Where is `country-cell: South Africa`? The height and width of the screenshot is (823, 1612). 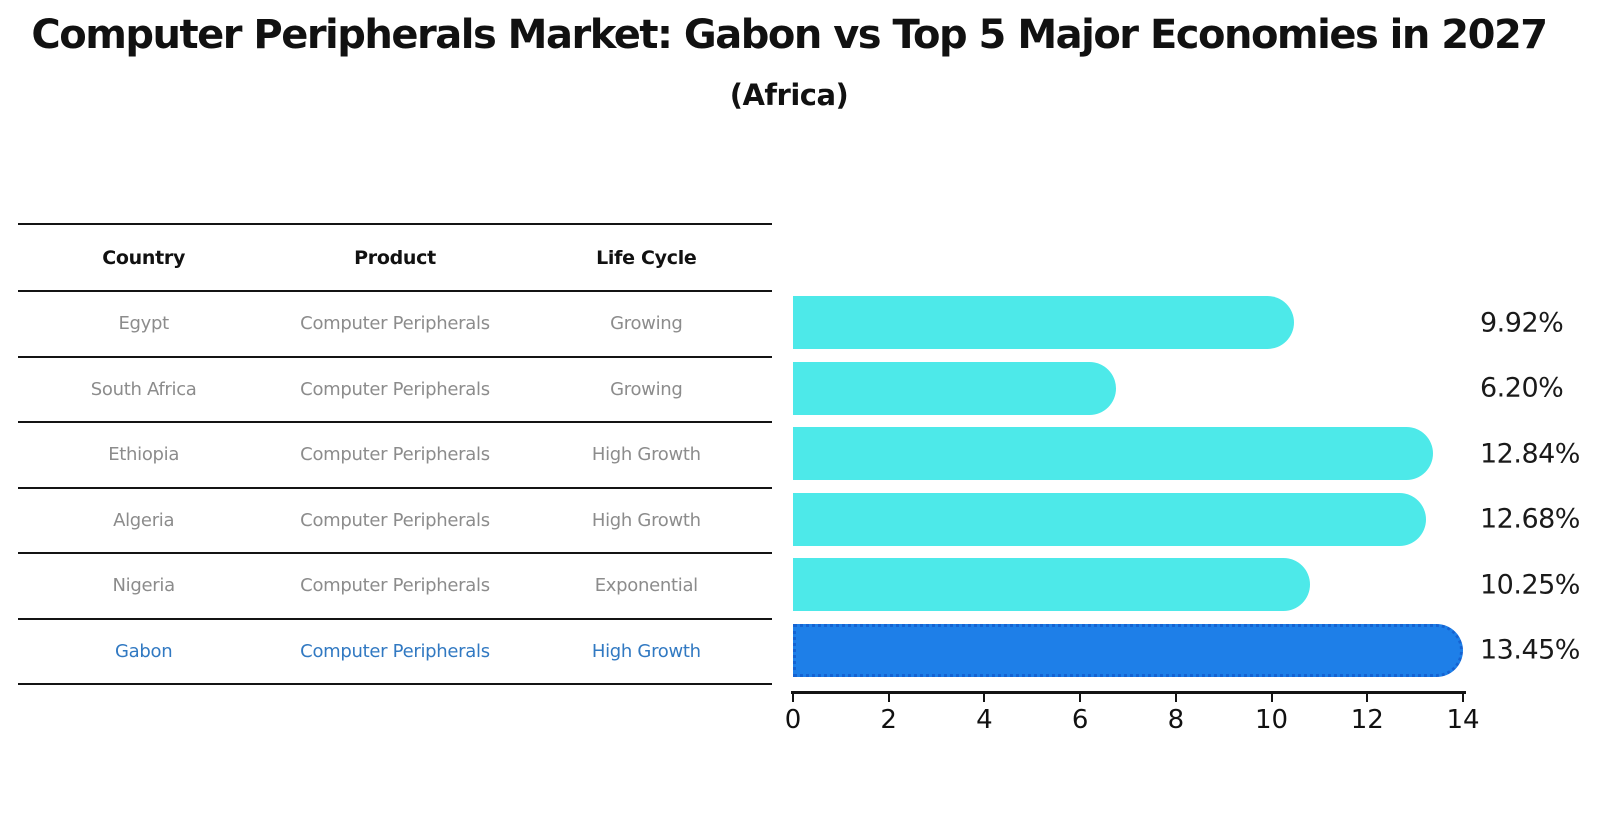 country-cell: South Africa is located at coordinates (143, 389).